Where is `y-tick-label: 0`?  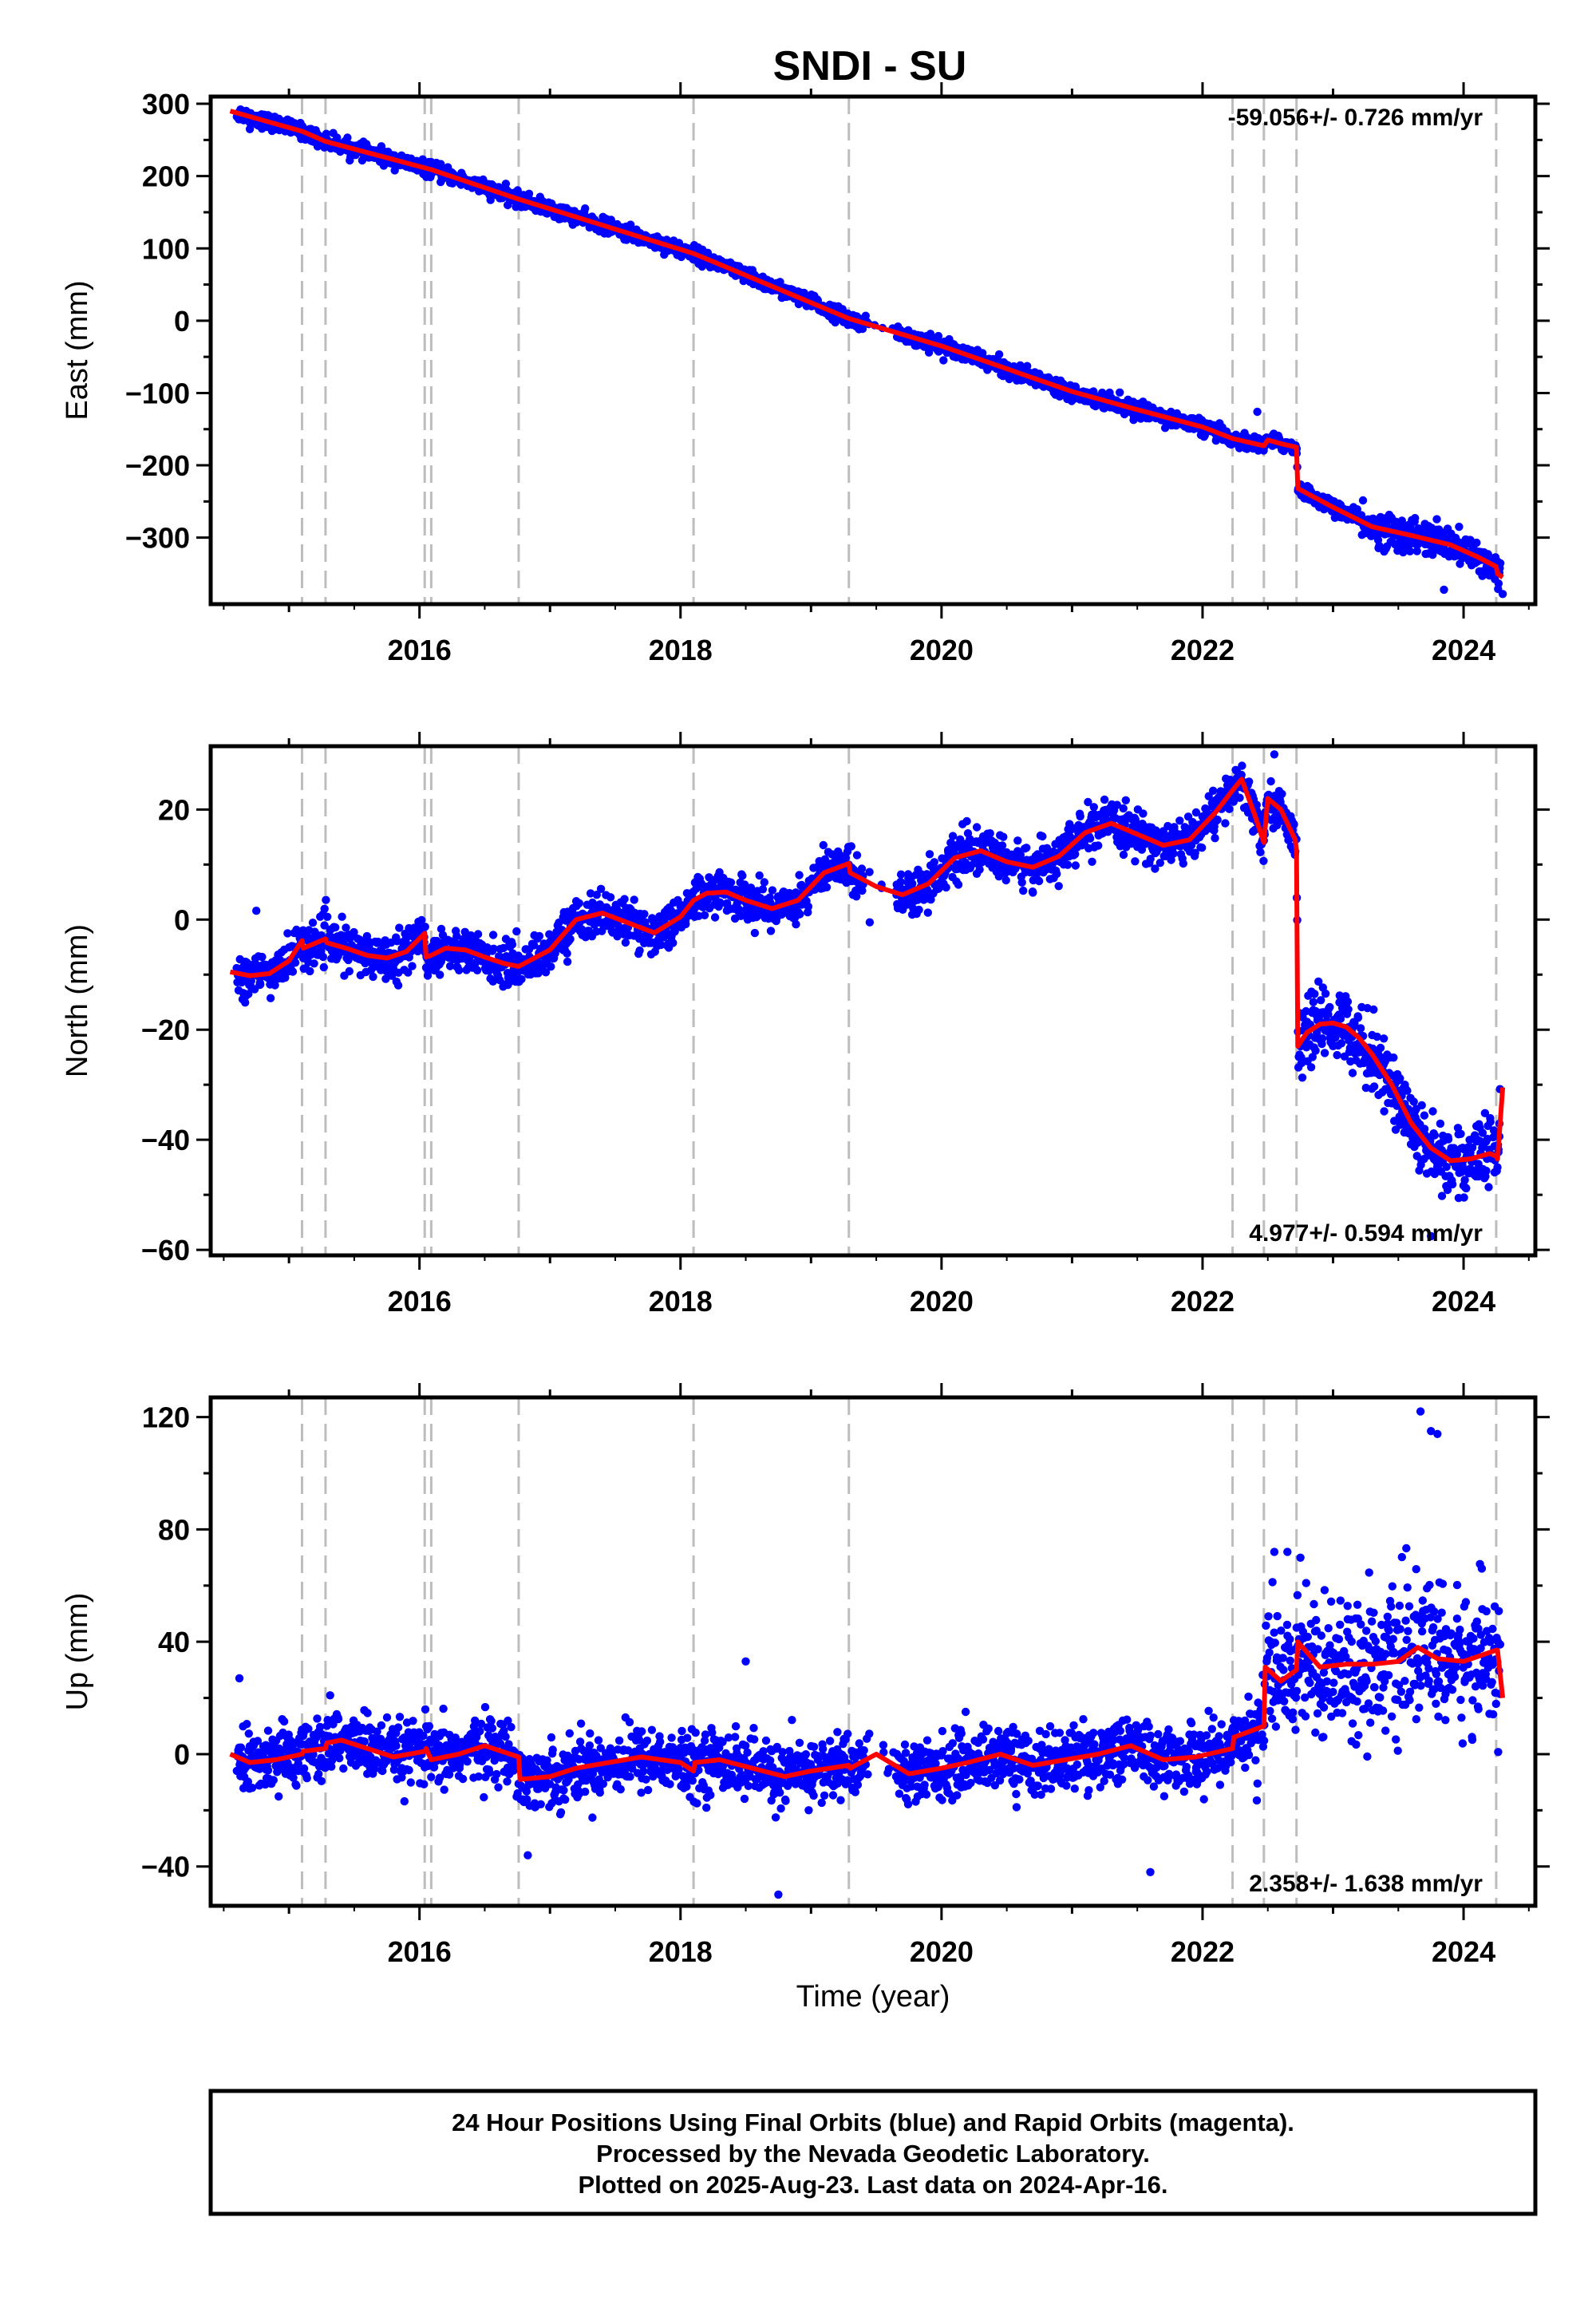
y-tick-label: 0 is located at coordinates (182, 321).